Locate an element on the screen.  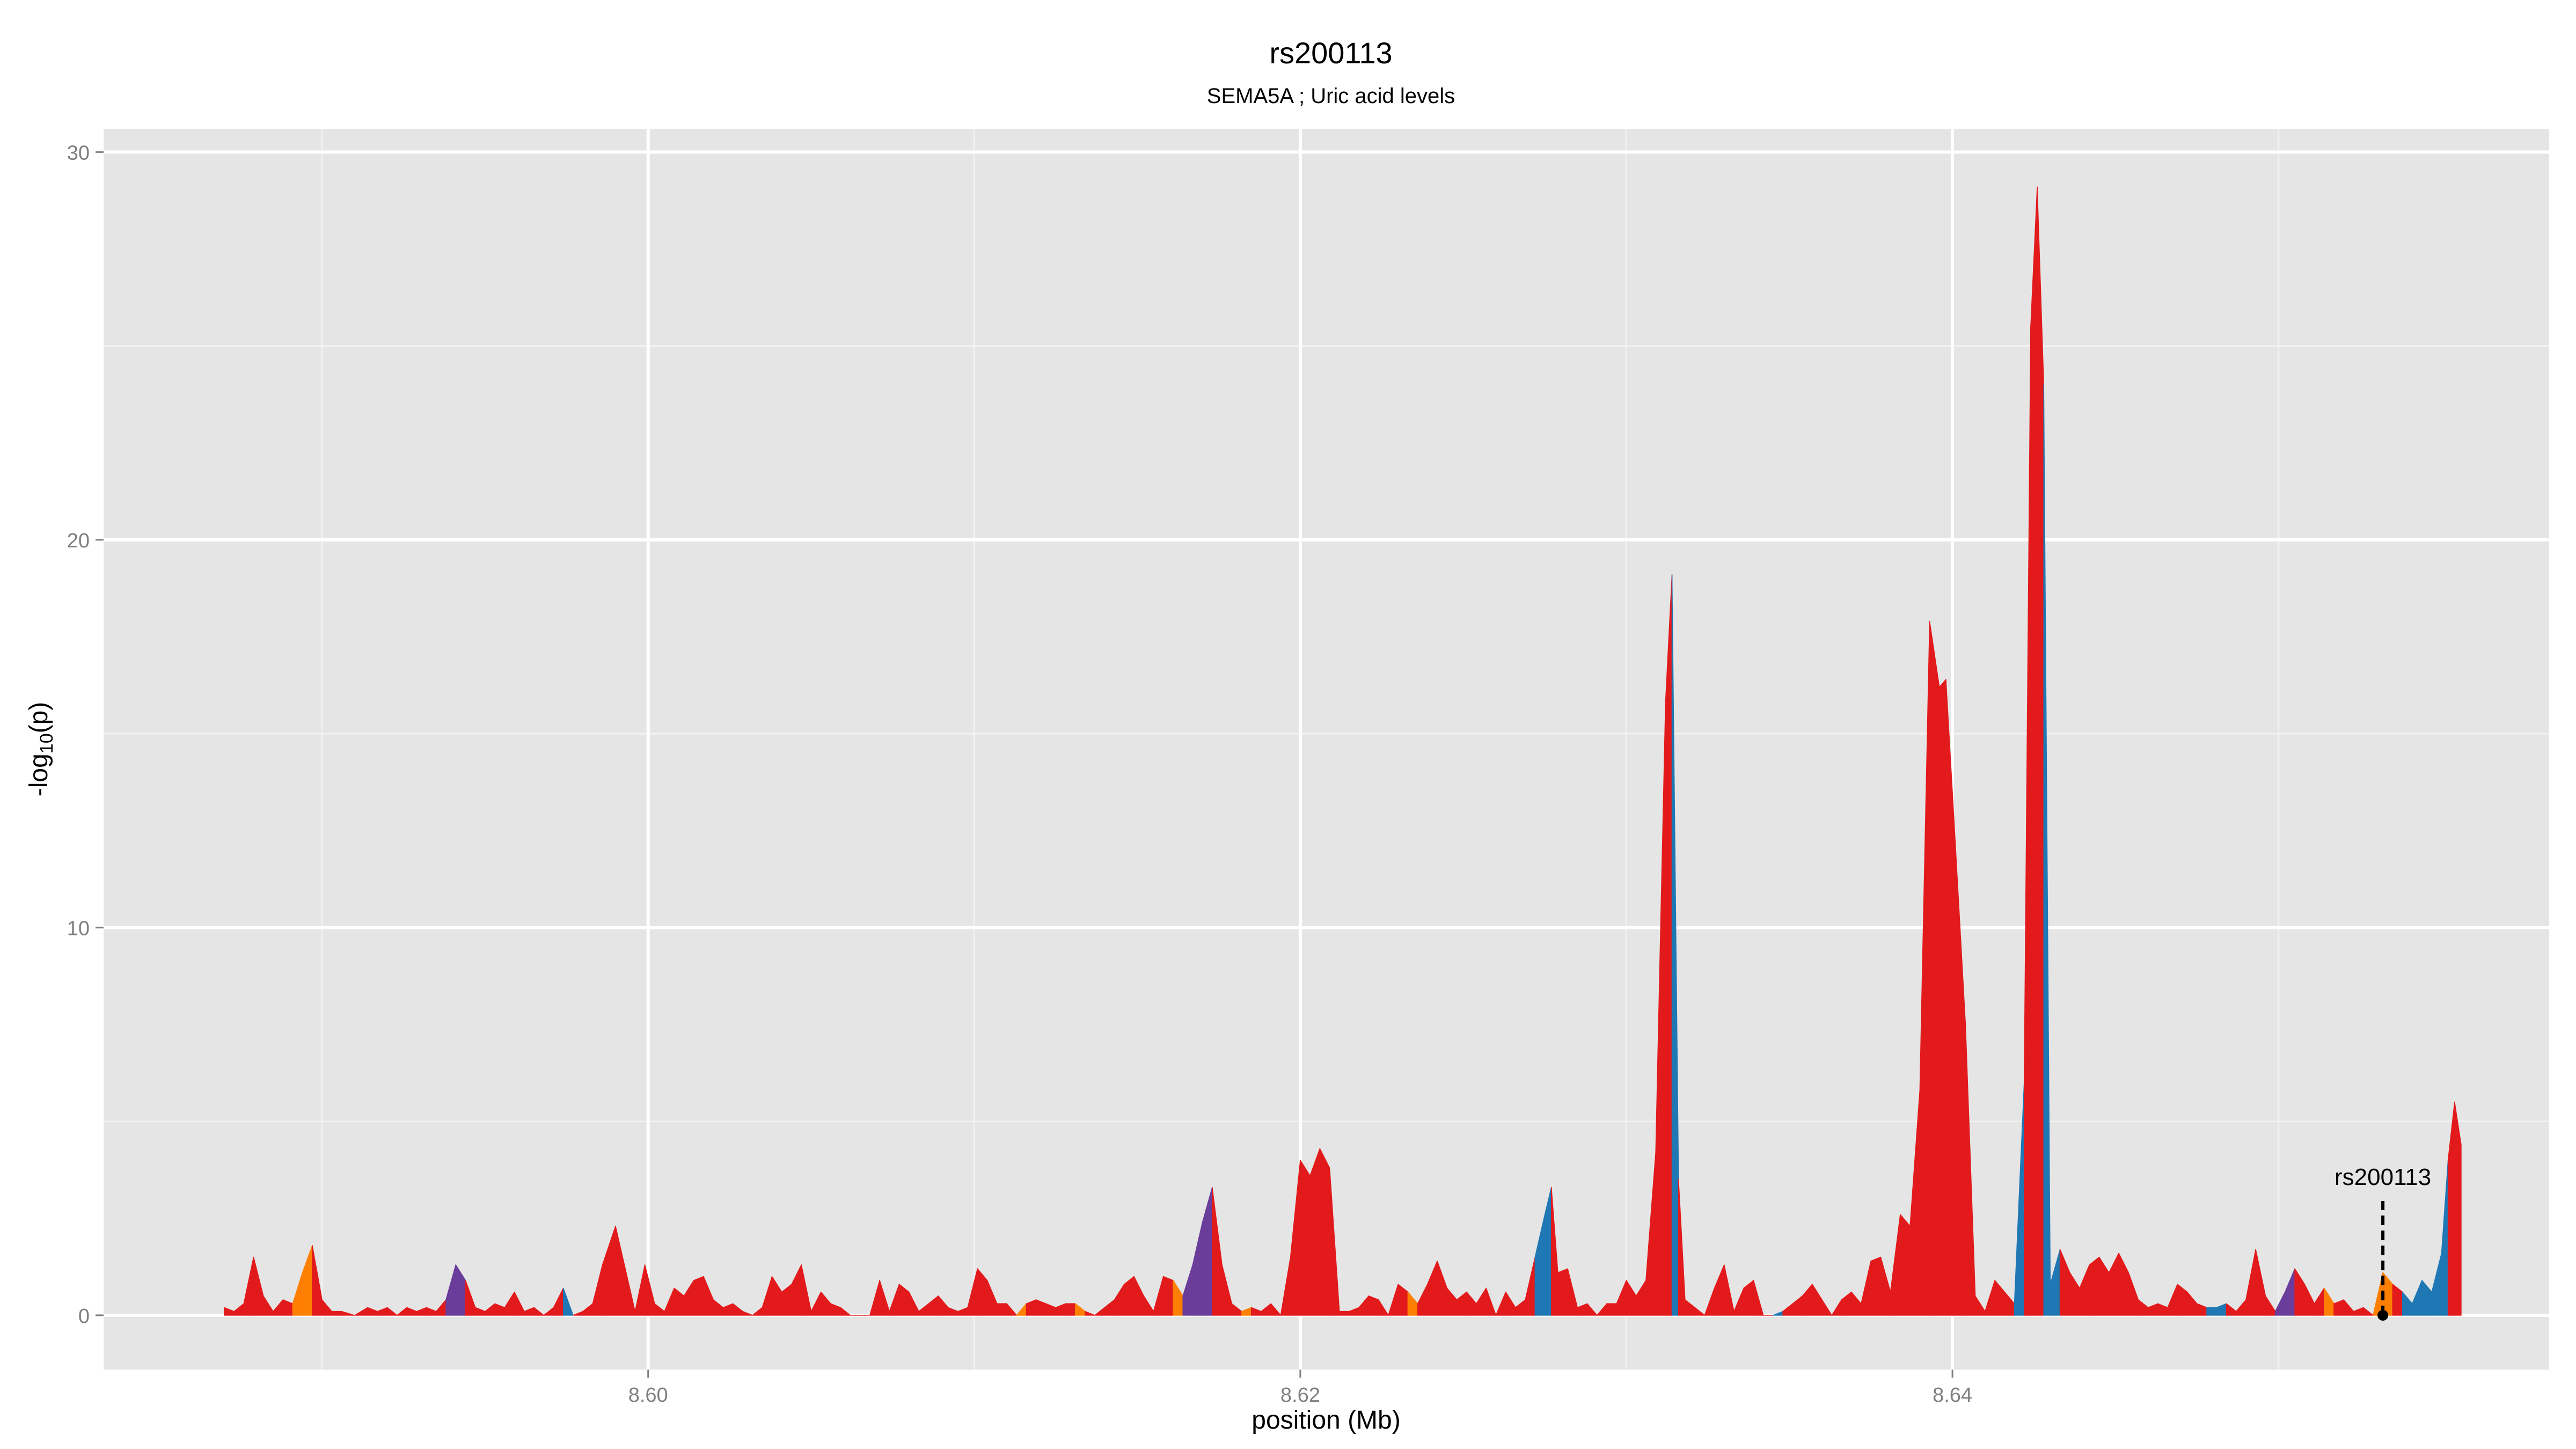
x-tick-label: 8.64 is located at coordinates (1952, 1395).